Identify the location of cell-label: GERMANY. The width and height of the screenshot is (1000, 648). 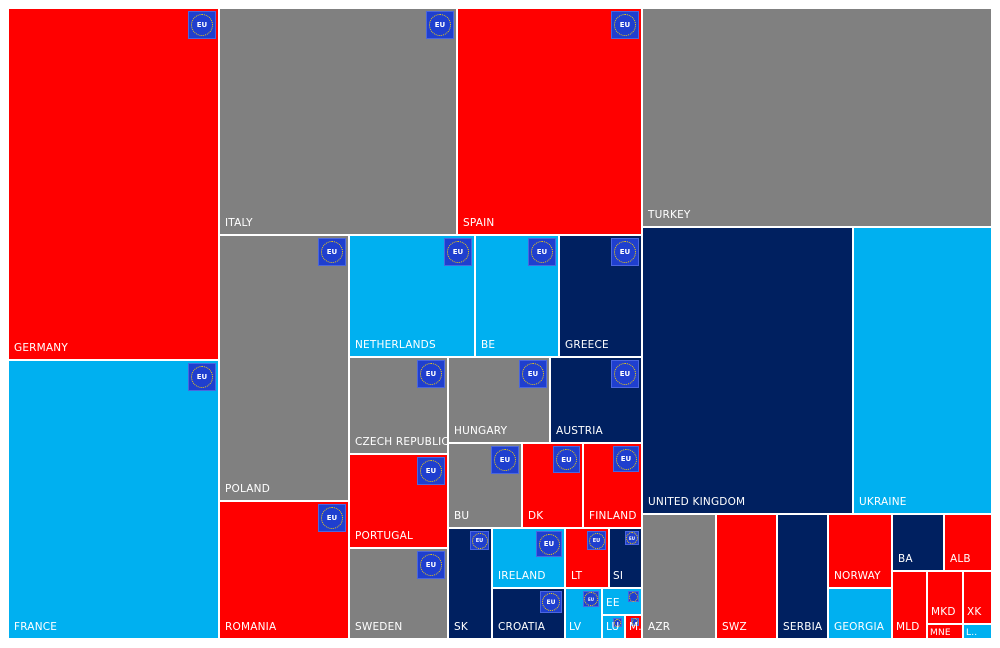
(41, 348).